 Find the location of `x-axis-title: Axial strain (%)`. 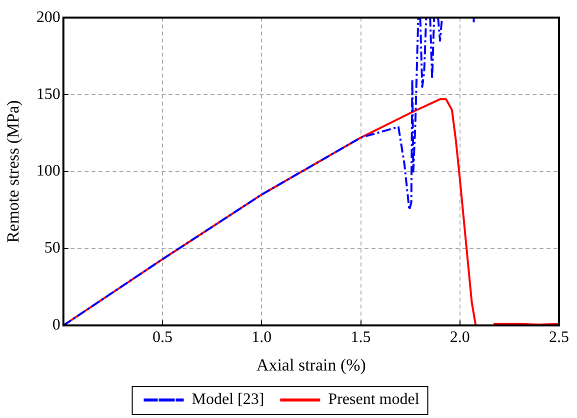

x-axis-title: Axial strain (%) is located at coordinates (311, 364).